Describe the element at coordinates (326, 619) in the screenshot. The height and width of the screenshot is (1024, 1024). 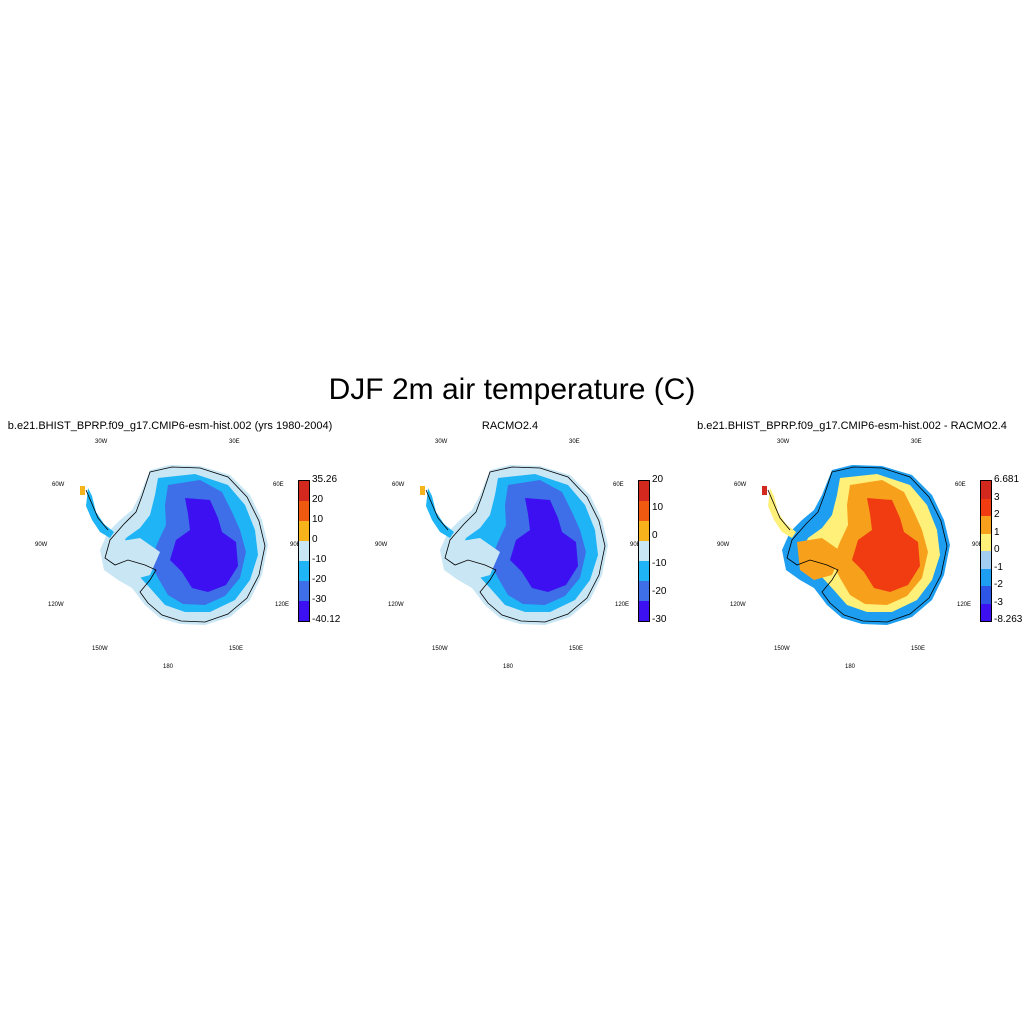
I see `colorbar-tick-label: -40.12` at that location.